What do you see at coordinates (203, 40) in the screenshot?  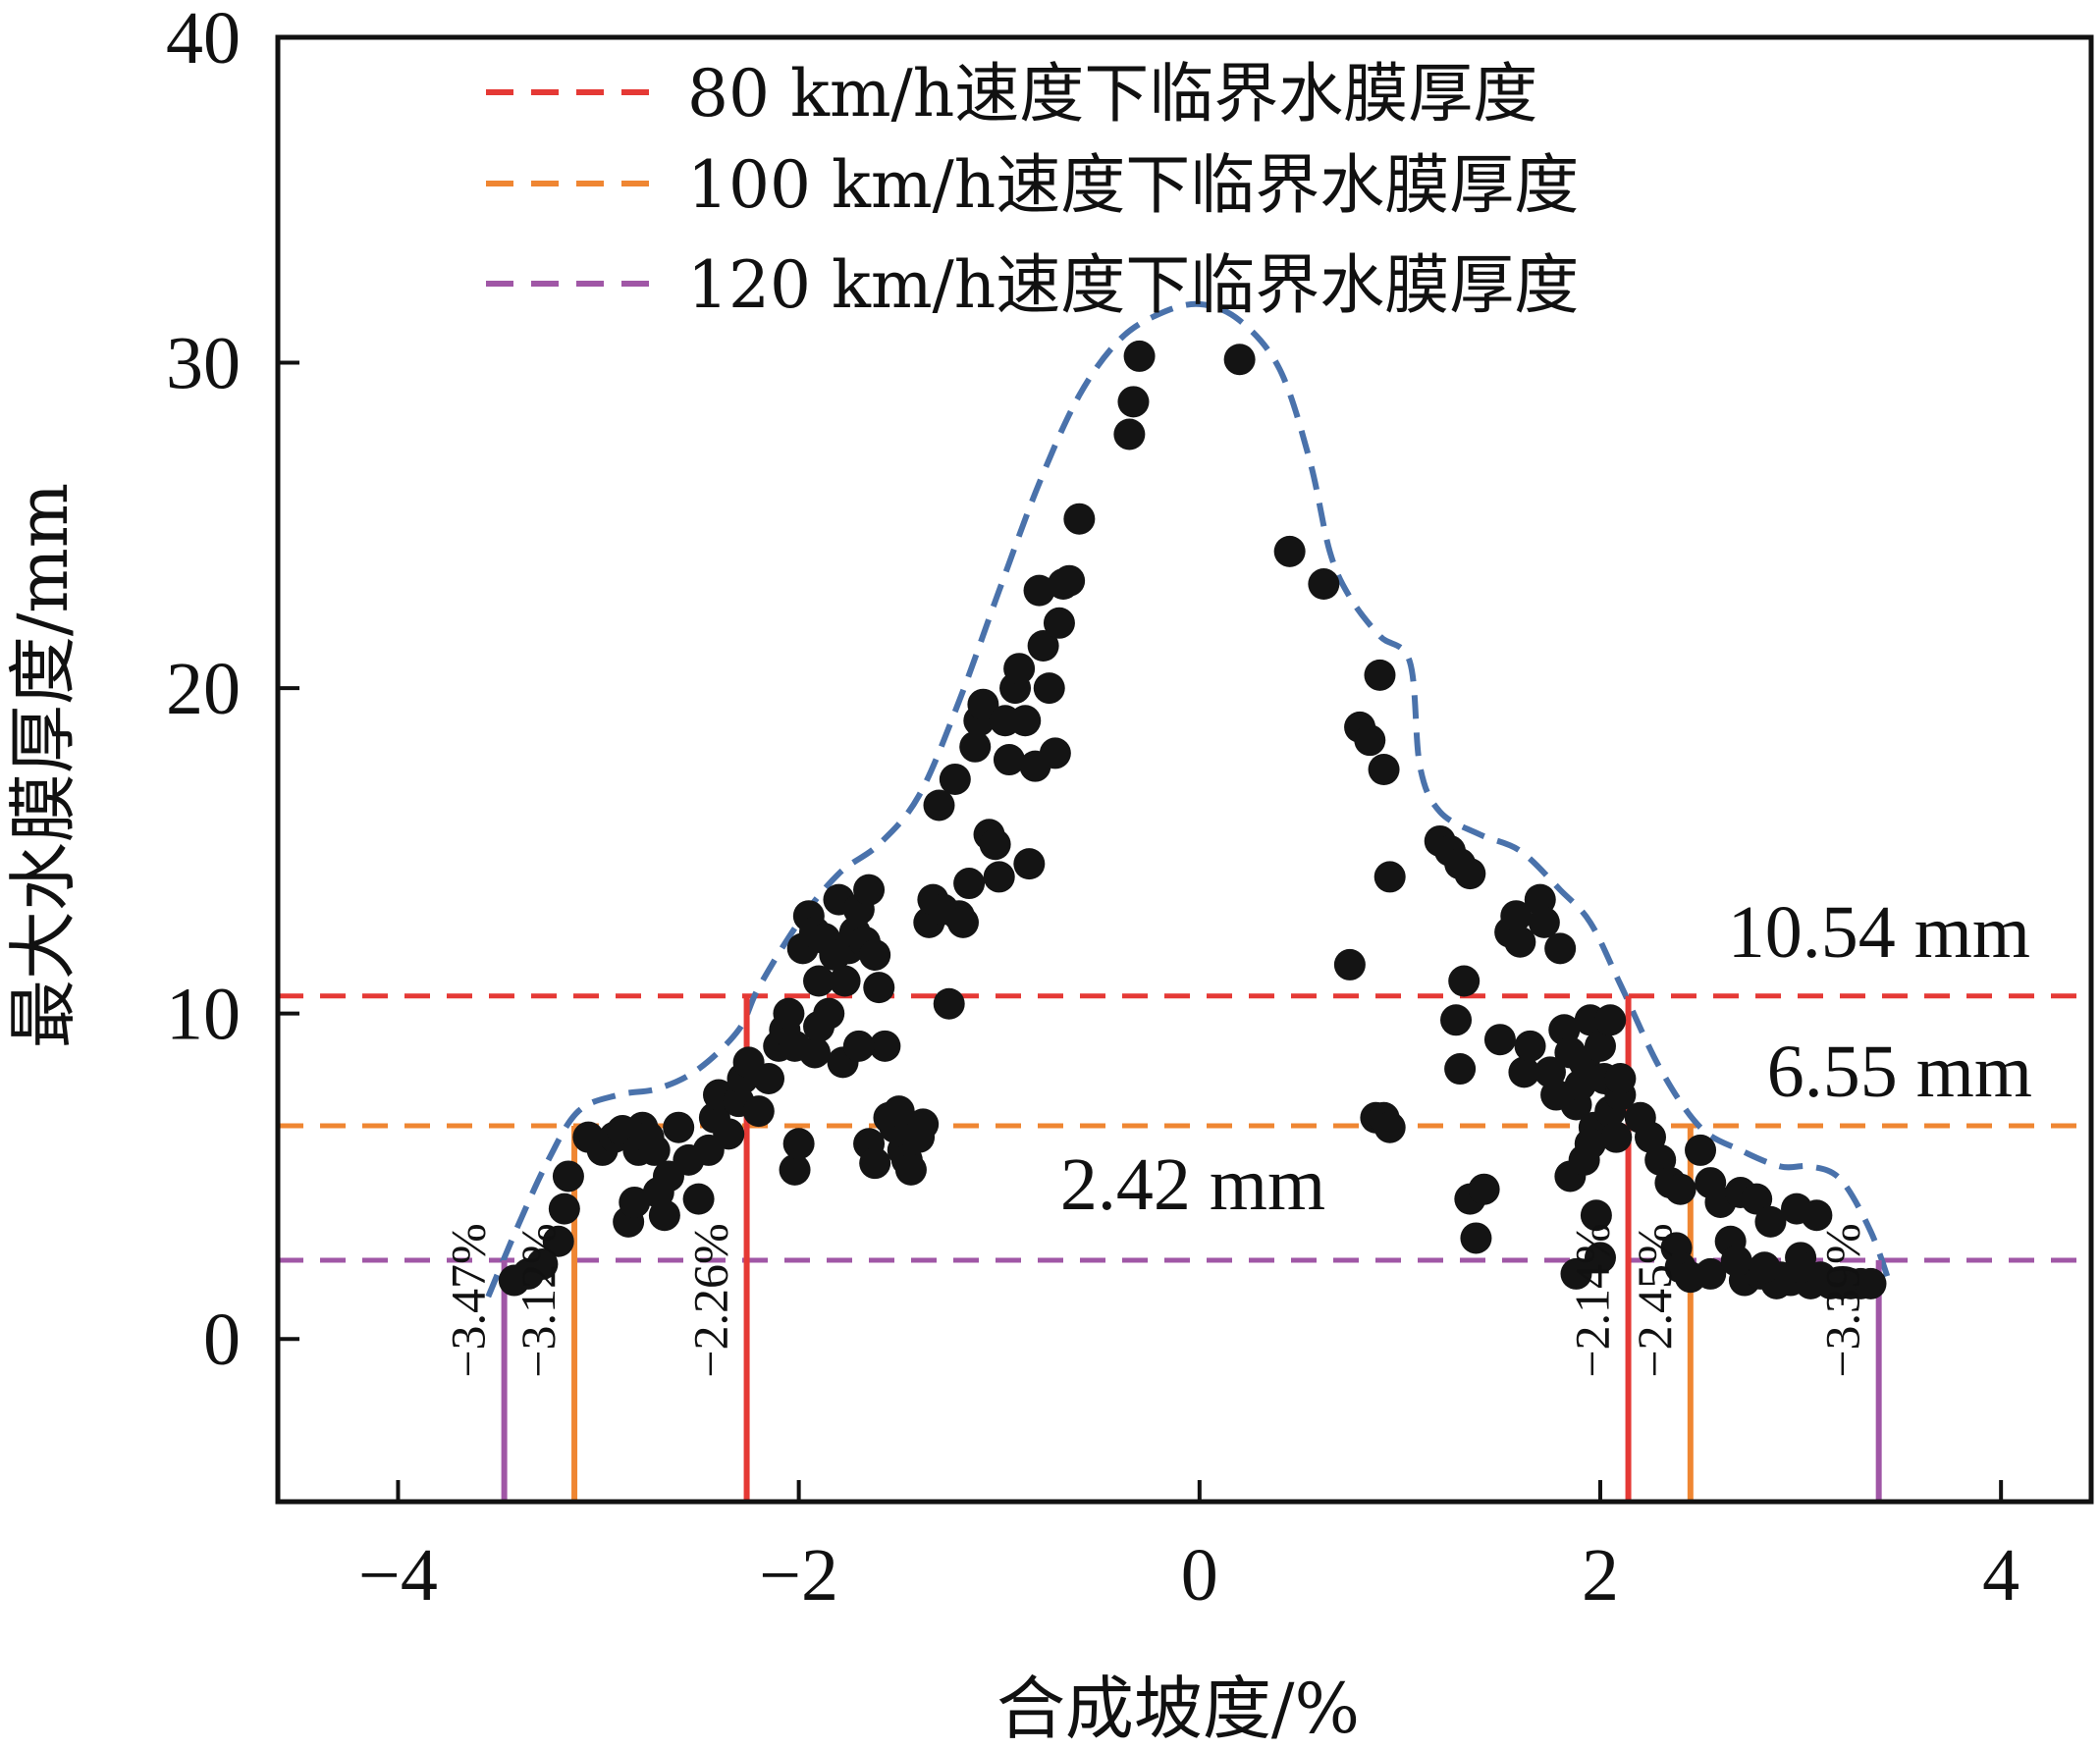 I see `y-tick-label: 40` at bounding box center [203, 40].